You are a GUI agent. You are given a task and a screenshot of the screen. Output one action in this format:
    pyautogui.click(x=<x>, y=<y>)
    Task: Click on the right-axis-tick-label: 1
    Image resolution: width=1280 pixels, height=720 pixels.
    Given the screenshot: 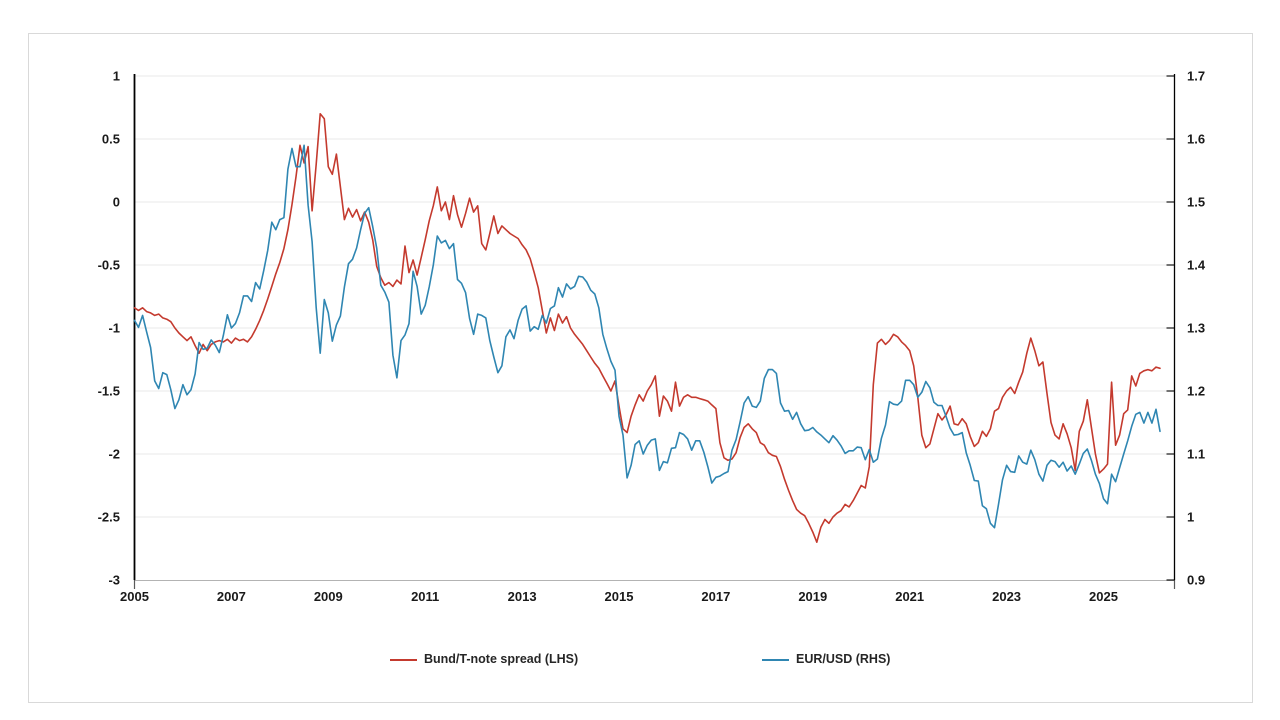 What is the action you would take?
    pyautogui.click(x=1190, y=517)
    